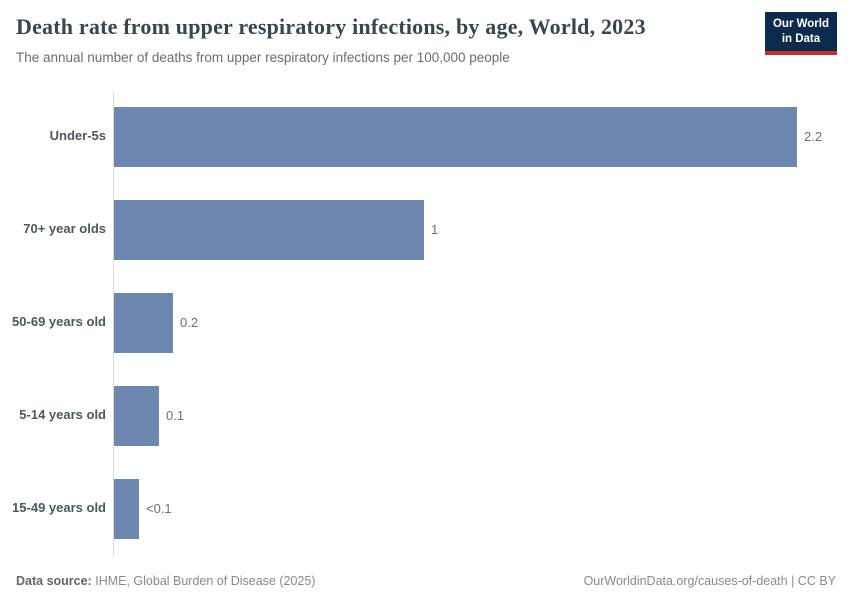  What do you see at coordinates (175, 415) in the screenshot?
I see `value-label: 0.1` at bounding box center [175, 415].